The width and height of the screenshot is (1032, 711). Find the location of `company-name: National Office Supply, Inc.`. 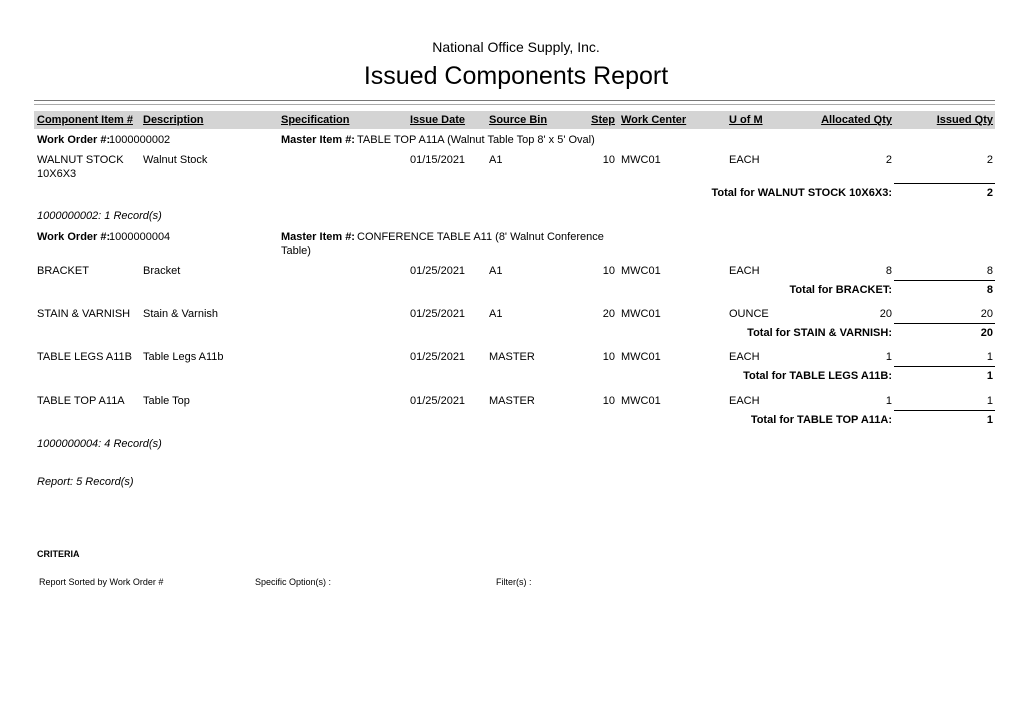

company-name: National Office Supply, Inc. is located at coordinates (516, 47).